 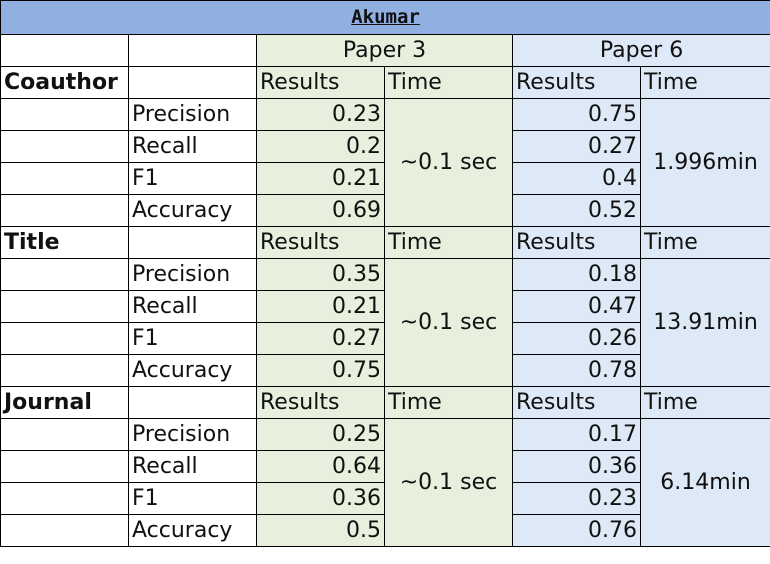 I want to click on paper6-time: 1.996min, so click(x=704, y=162).